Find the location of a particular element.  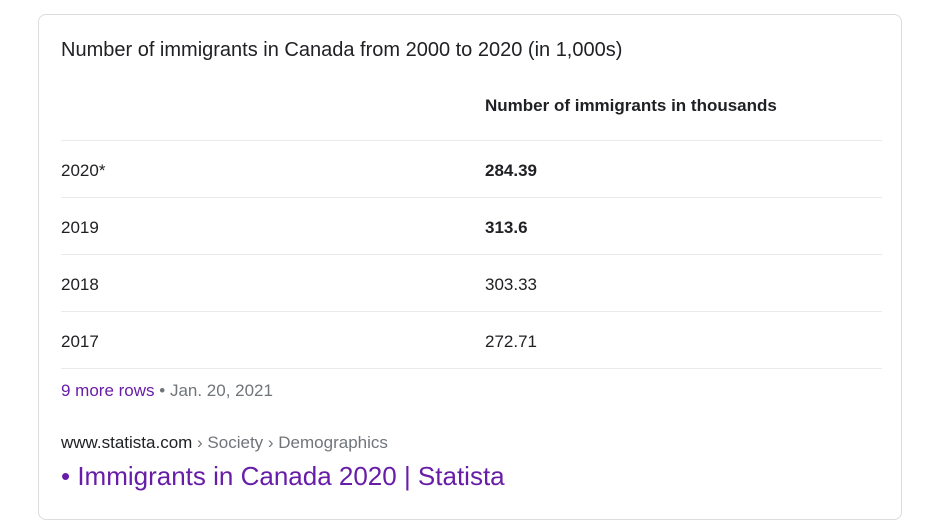

year-cell: 2018 is located at coordinates (80, 284).